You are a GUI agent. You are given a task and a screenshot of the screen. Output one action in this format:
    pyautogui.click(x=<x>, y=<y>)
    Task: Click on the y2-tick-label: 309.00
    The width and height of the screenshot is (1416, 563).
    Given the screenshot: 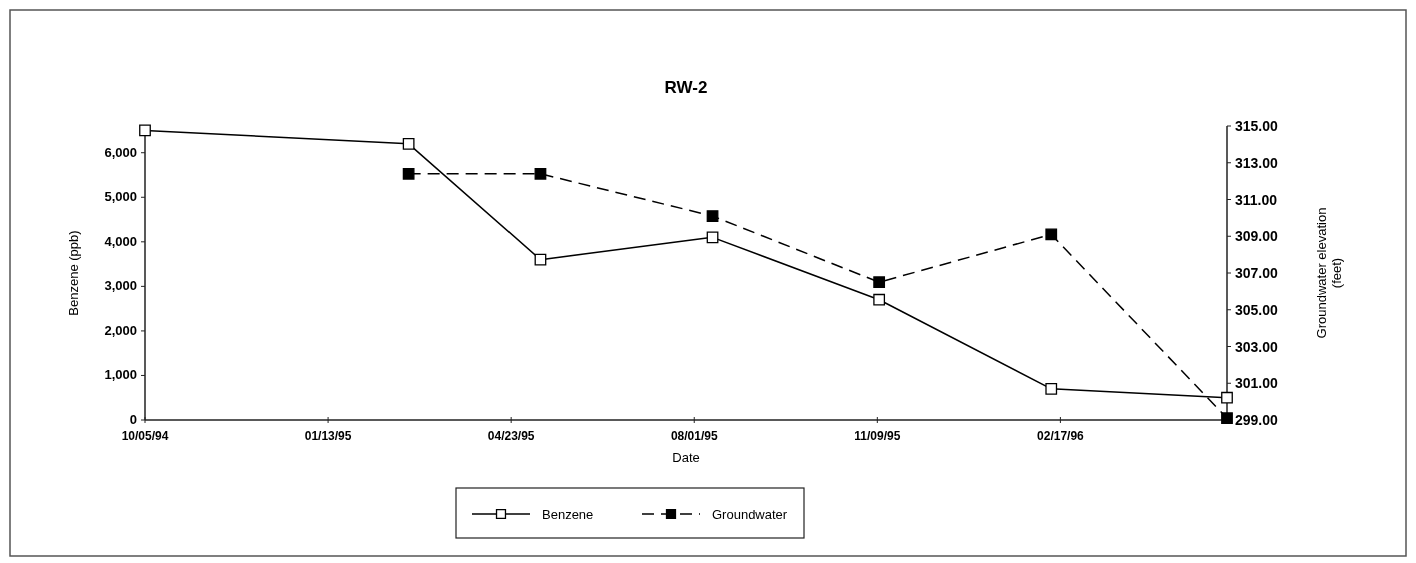 What is the action you would take?
    pyautogui.click(x=1257, y=236)
    